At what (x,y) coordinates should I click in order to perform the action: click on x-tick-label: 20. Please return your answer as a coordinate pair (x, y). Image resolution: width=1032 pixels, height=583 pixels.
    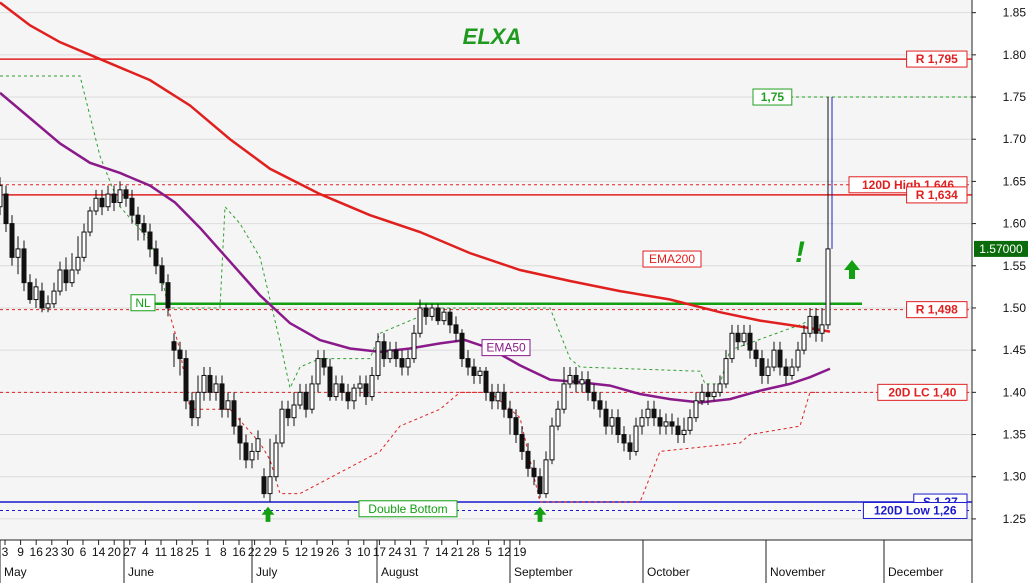
    Looking at the image, I should click on (115, 552).